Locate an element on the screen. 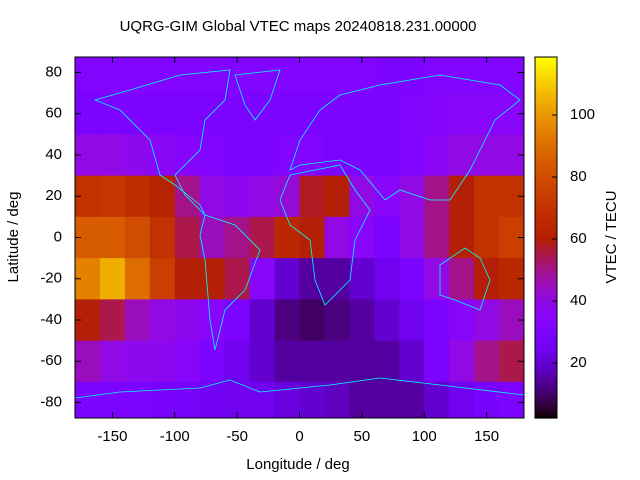  y-tick-label: -20 is located at coordinates (51, 278).